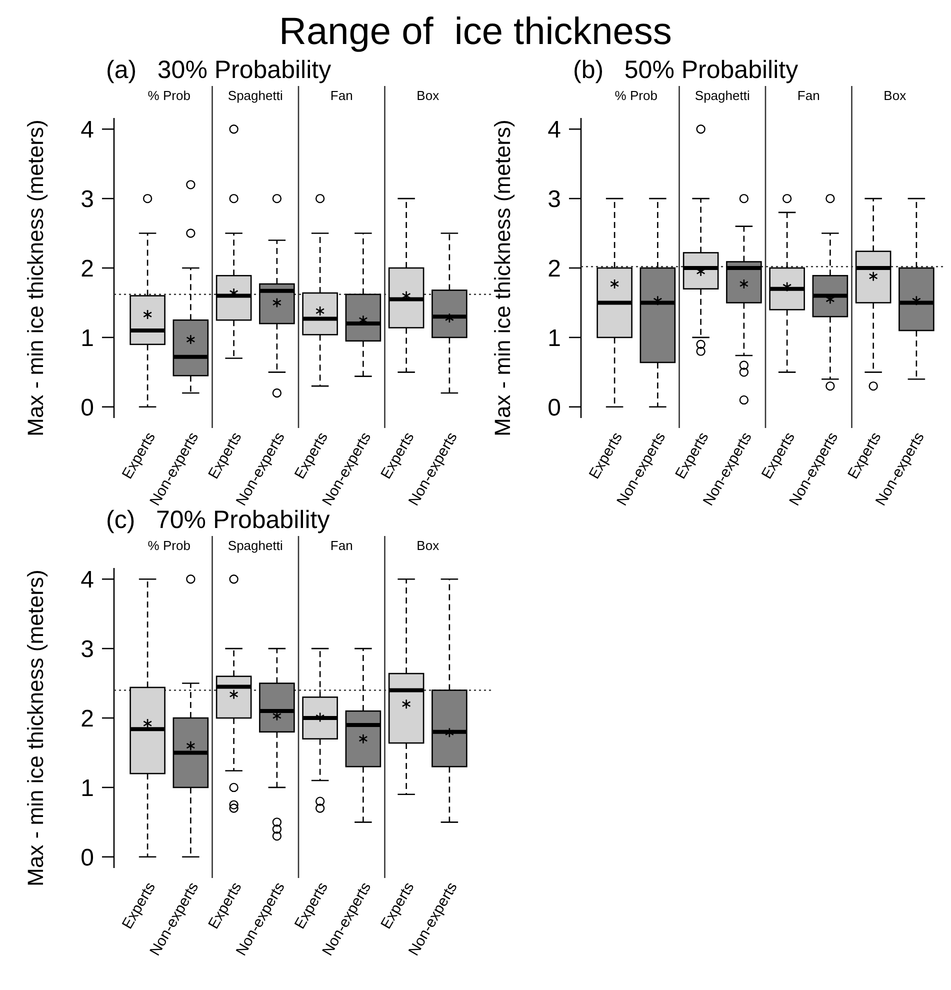 Image resolution: width=951 pixels, height=990 pixels. What do you see at coordinates (218, 520) in the screenshot?
I see `chart-subtitle: (c) 70% Probability` at bounding box center [218, 520].